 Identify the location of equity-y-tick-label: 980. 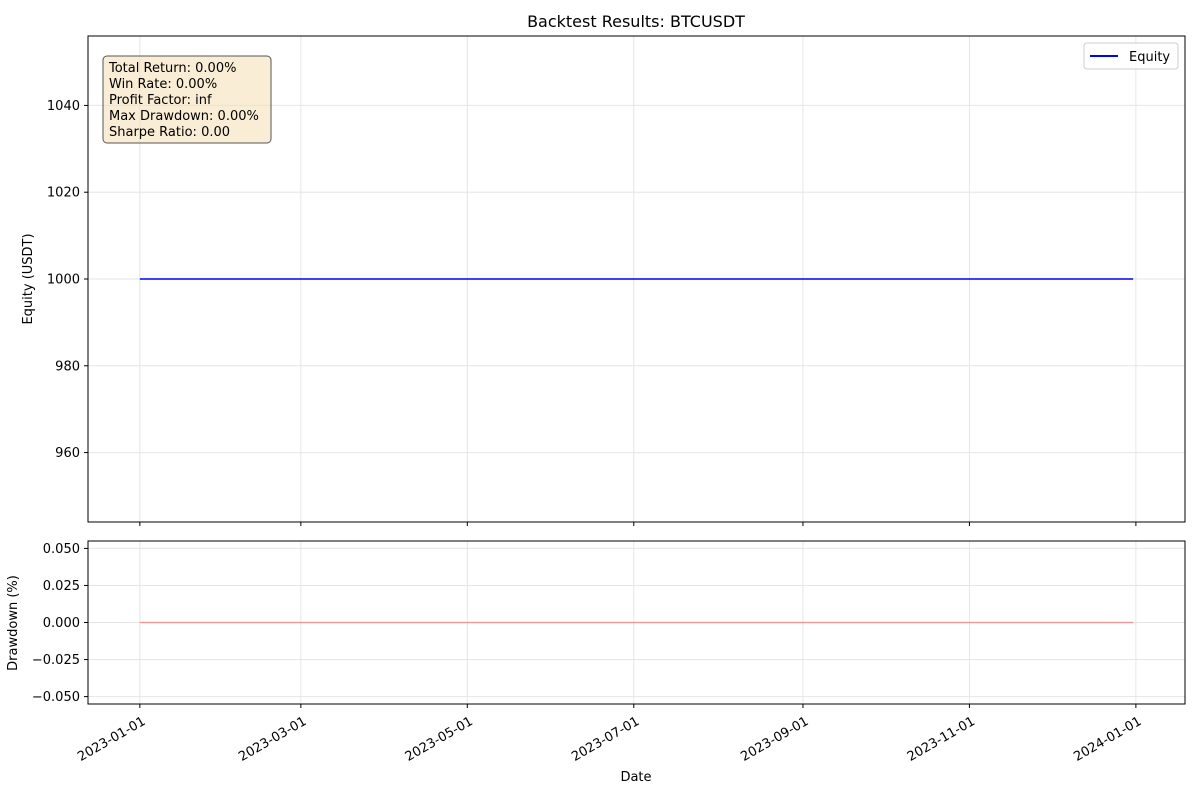
(67, 366).